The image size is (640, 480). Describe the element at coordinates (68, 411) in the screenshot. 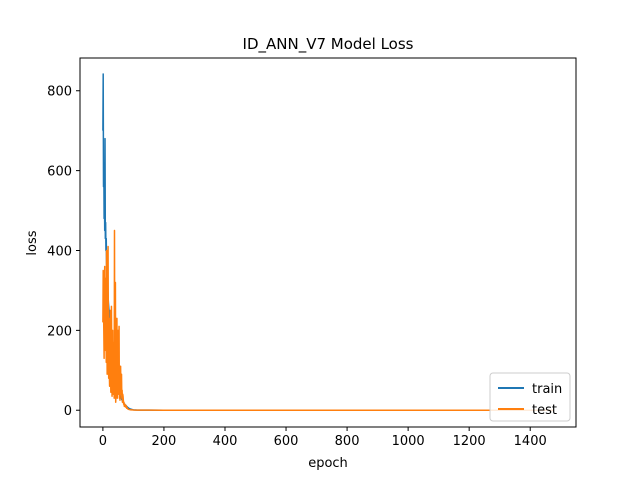

I see `y-tick-label: 0` at that location.